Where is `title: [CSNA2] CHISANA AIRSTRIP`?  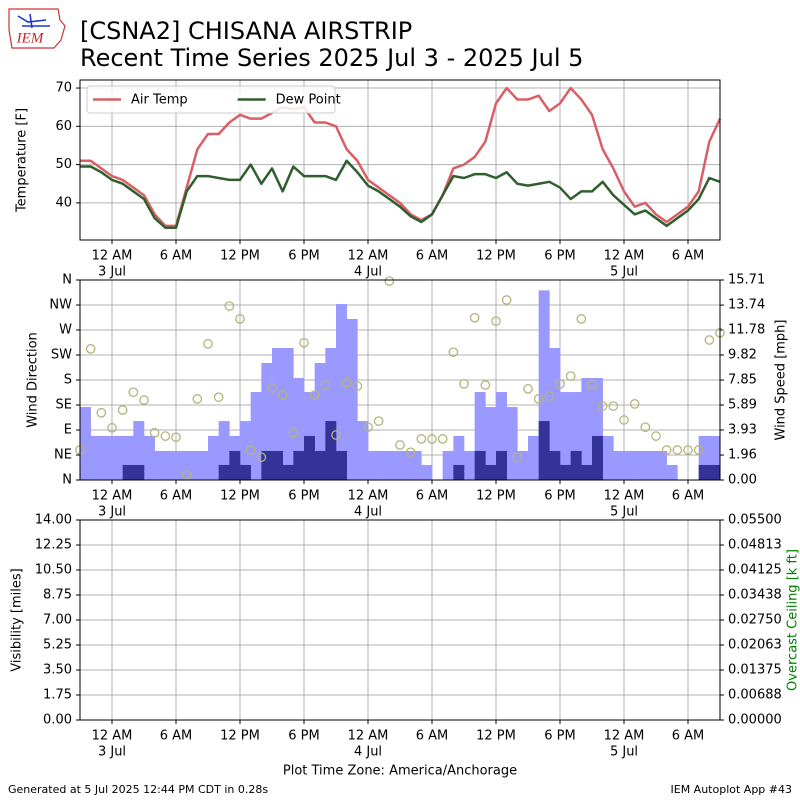 title: [CSNA2] CHISANA AIRSTRIP is located at coordinates (246, 31).